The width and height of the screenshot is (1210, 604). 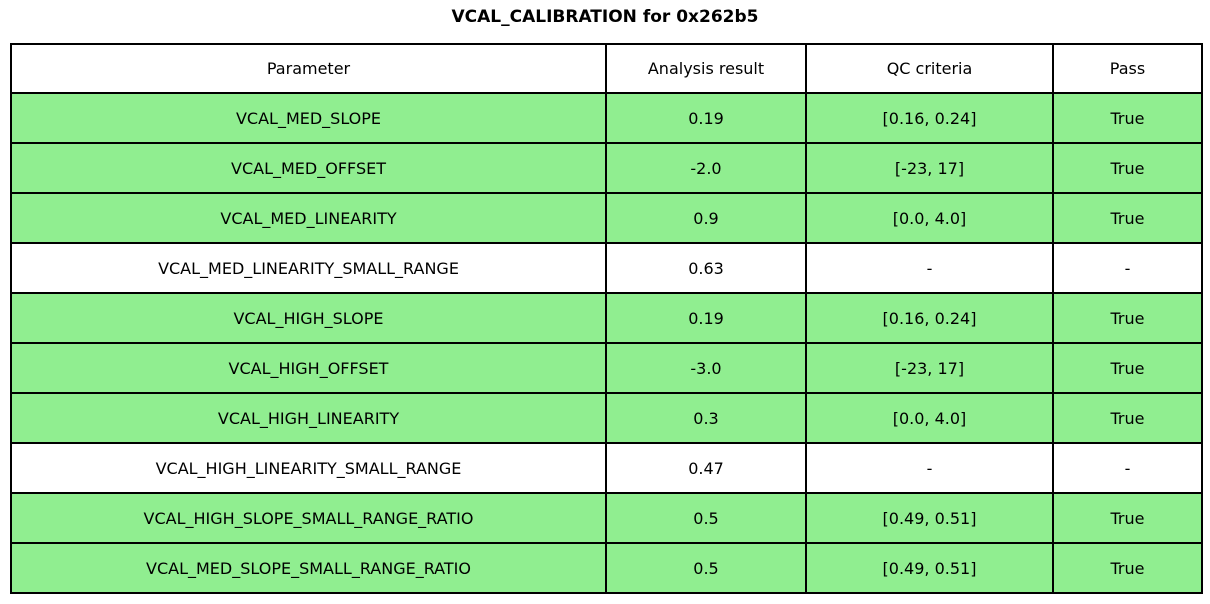 I want to click on table-row: VCAL_MED_LINEARITY_SMALL_RANGE 0.63 - -, so click(x=606, y=268).